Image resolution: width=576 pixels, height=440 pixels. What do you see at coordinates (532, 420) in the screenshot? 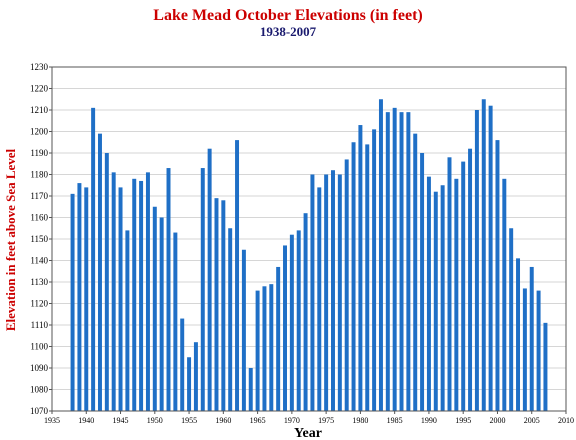
I see `x-tick-label: 2005` at bounding box center [532, 420].